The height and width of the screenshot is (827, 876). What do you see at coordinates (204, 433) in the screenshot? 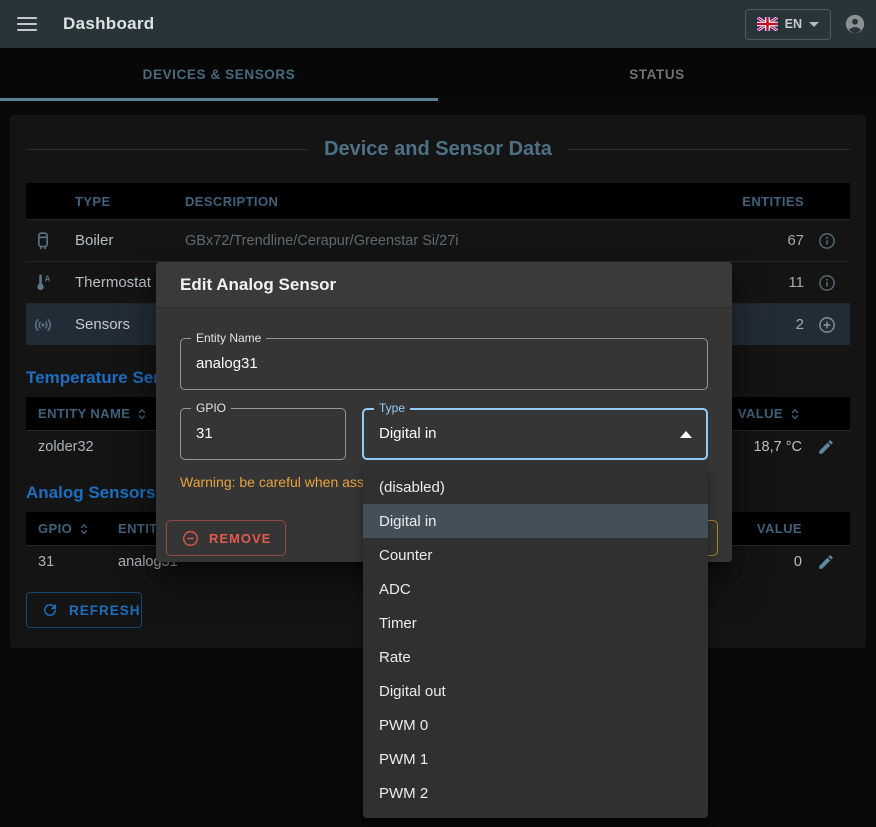
I see `gpio-value: 31` at bounding box center [204, 433].